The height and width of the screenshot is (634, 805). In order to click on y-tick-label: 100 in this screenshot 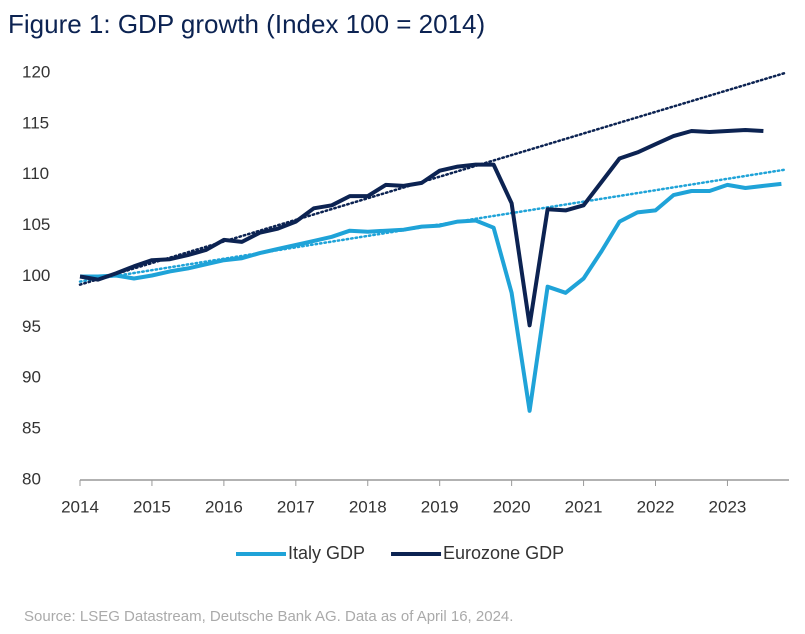, I will do `click(36, 275)`.